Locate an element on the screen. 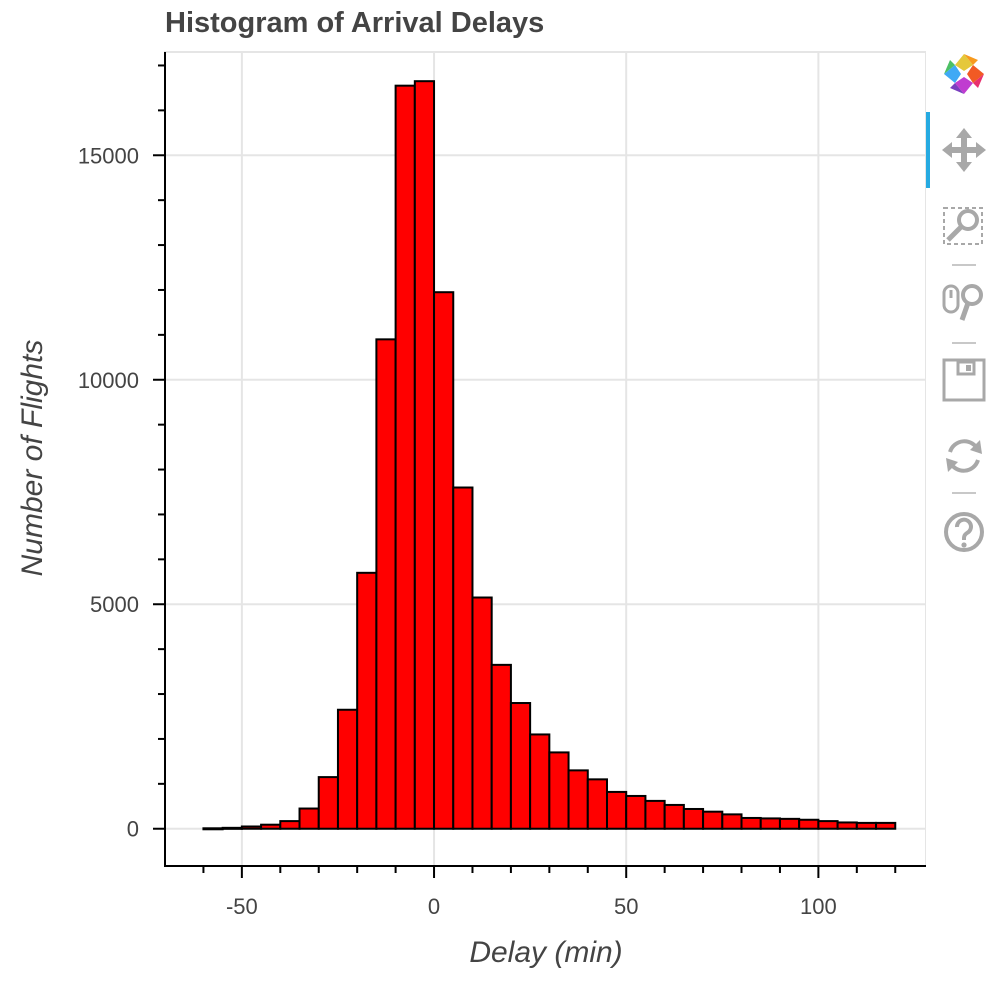 This screenshot has height=982, width=1006. wheel-zoom-icon is located at coordinates (964, 302).